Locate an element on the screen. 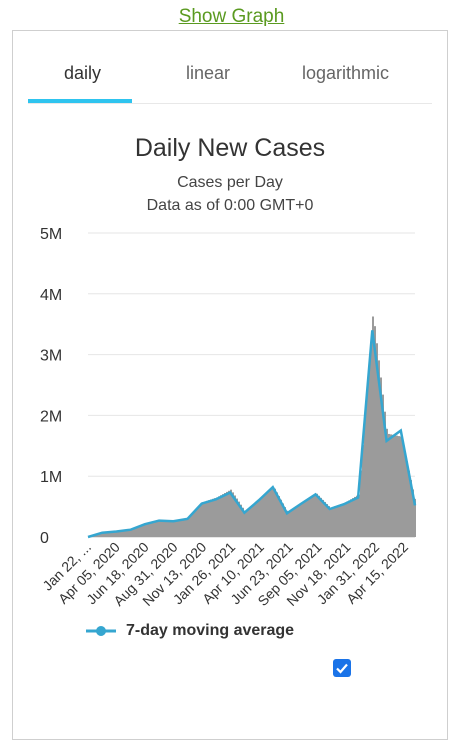  y-tick-label: 3M is located at coordinates (51, 356).